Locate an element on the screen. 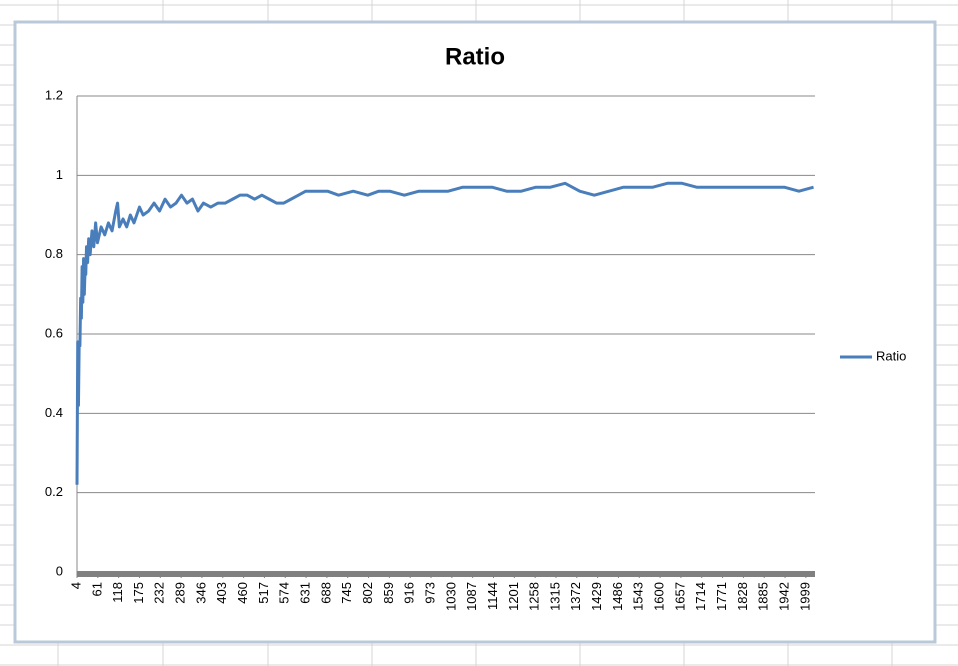 This screenshot has height=666, width=958. x-tick-label: 1144 is located at coordinates (492, 596).